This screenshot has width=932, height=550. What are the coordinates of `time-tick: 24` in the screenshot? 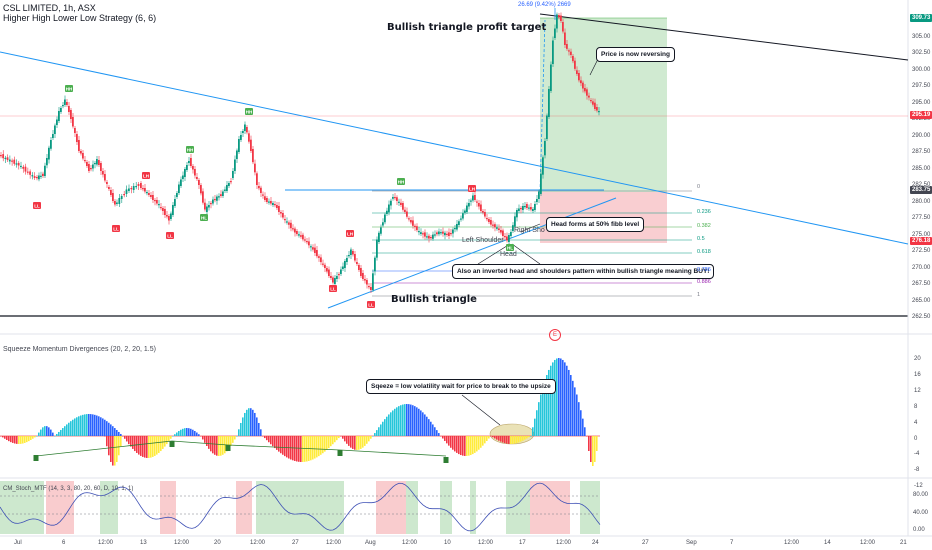 It's located at (595, 543).